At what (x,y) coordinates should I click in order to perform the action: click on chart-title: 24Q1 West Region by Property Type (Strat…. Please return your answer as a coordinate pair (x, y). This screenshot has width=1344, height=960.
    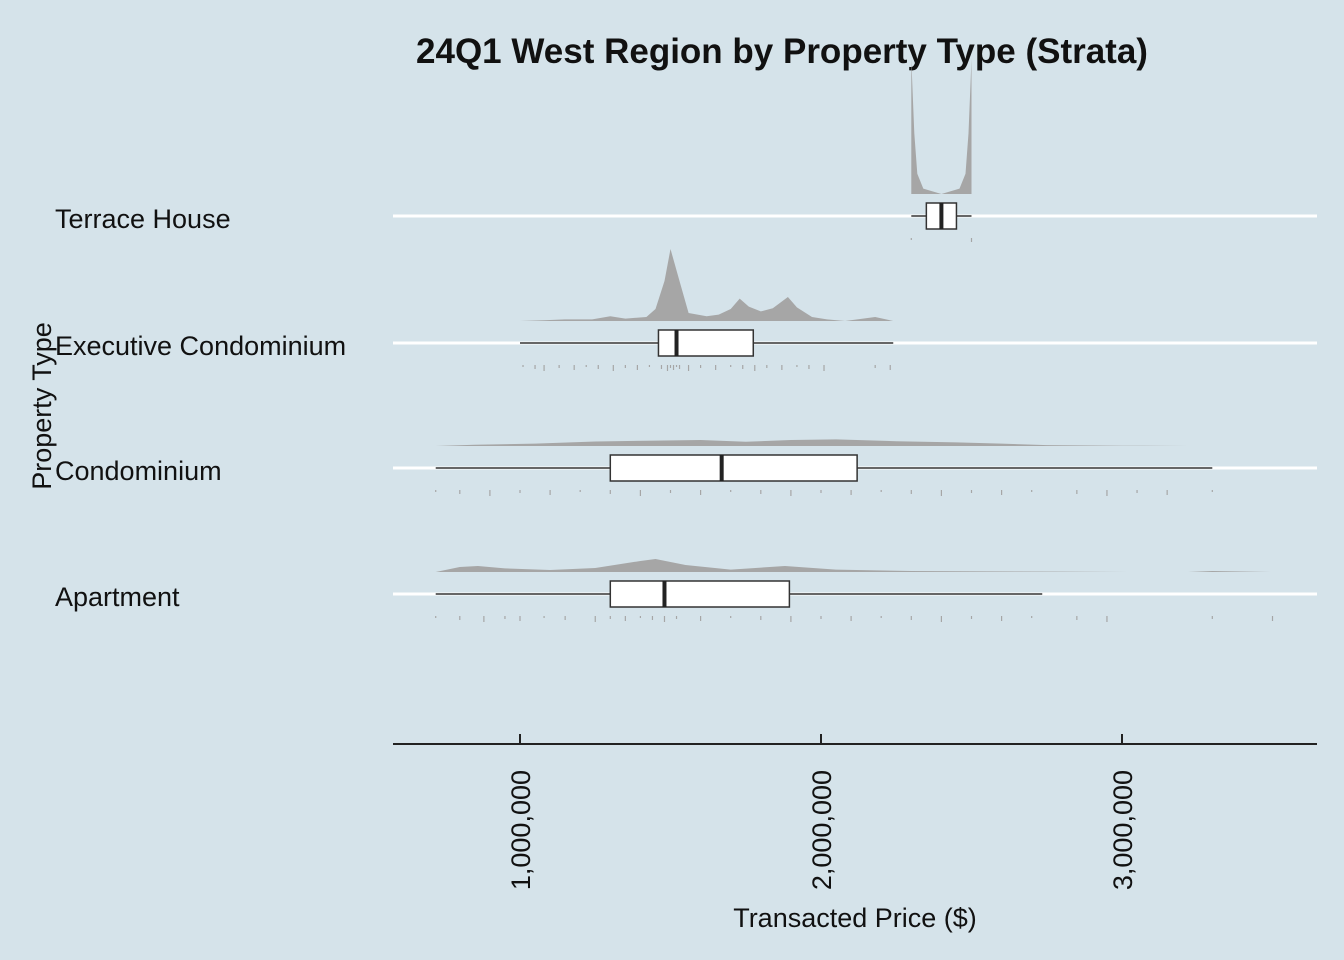
    Looking at the image, I should click on (782, 51).